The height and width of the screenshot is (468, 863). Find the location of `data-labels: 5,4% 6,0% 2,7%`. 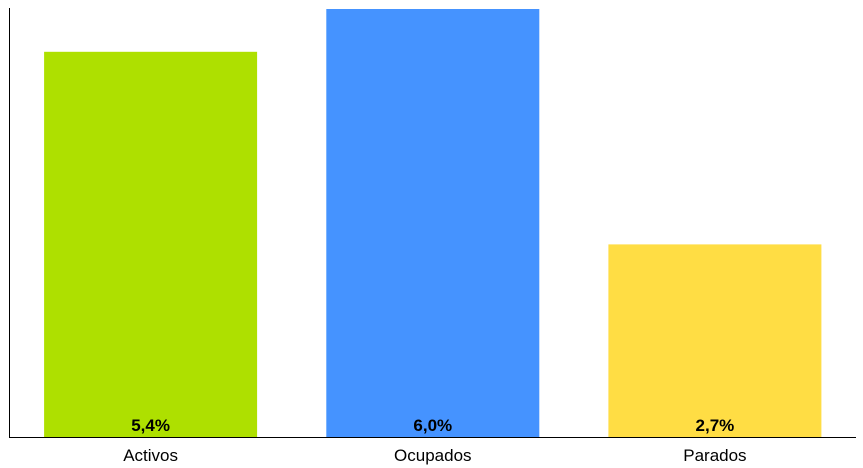

data-labels: 5,4% 6,0% 2,7% is located at coordinates (432, 425).